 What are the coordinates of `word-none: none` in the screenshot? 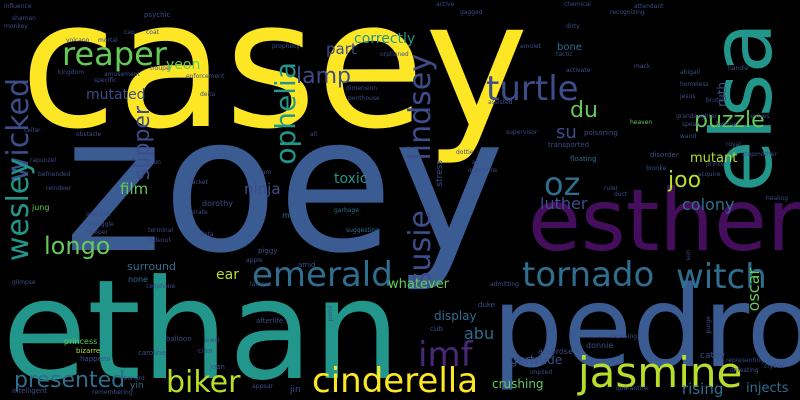 It's located at (138, 279).